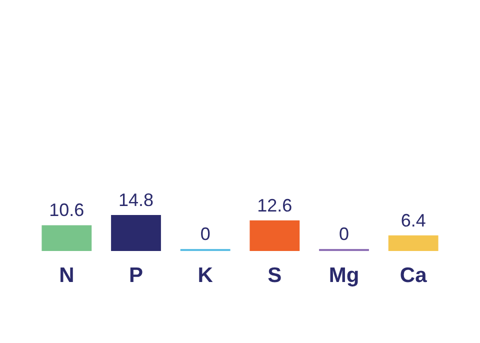  I want to click on data-label: 14.8, so click(136, 200).